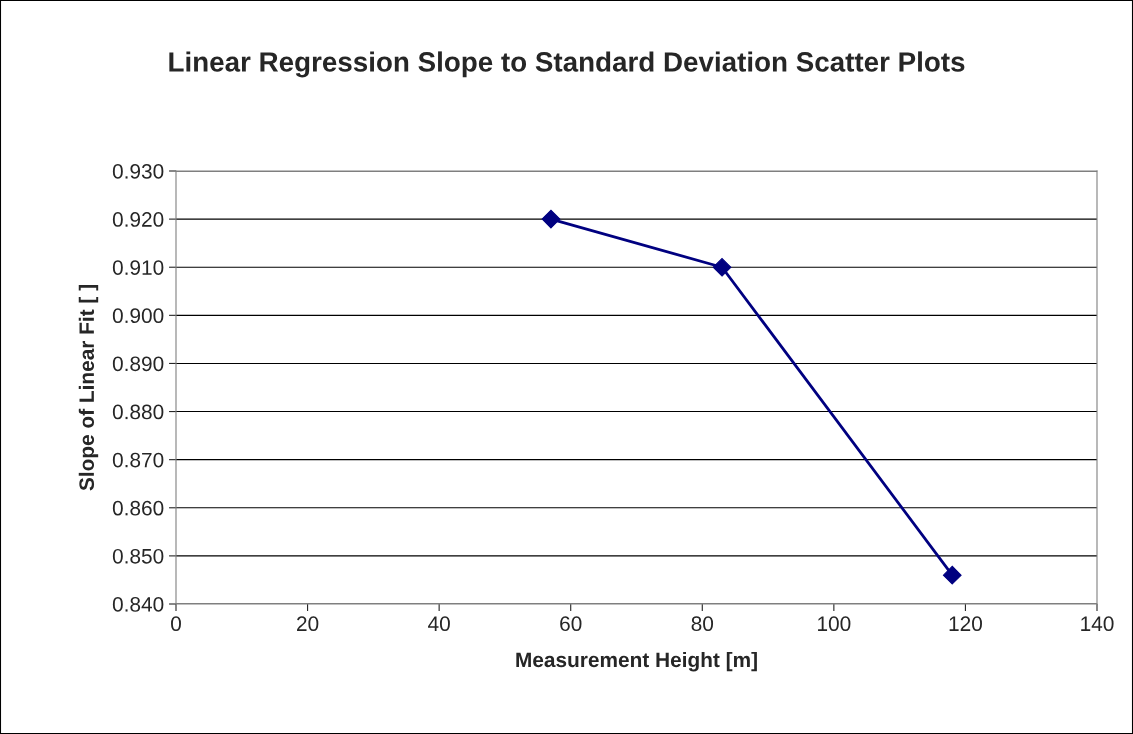 Image resolution: width=1133 pixels, height=734 pixels. What do you see at coordinates (138, 267) in the screenshot?
I see `y-tick-label: 0.910` at bounding box center [138, 267].